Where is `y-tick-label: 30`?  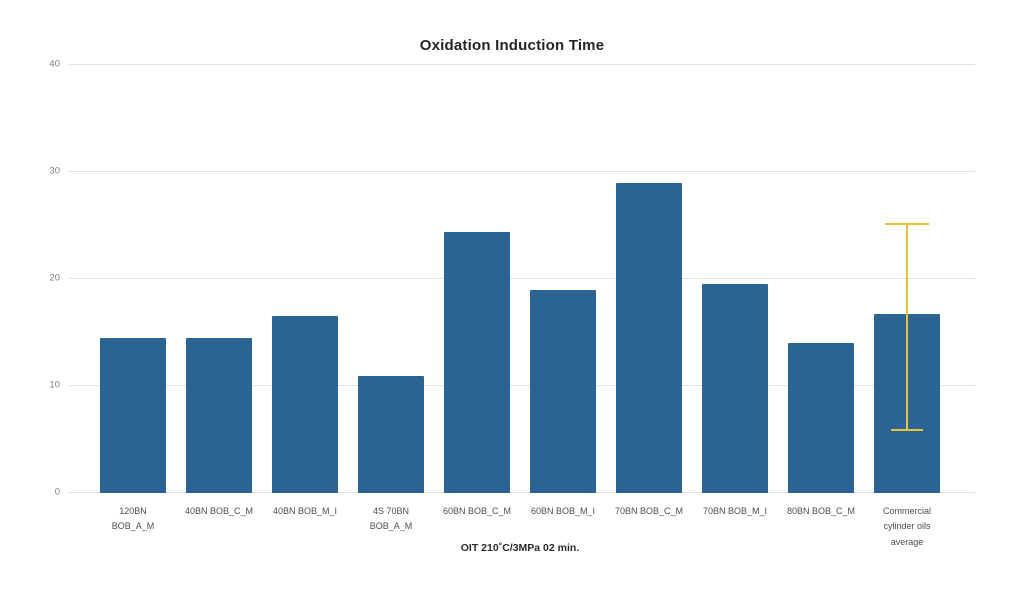 y-tick-label: 30 is located at coordinates (54, 171).